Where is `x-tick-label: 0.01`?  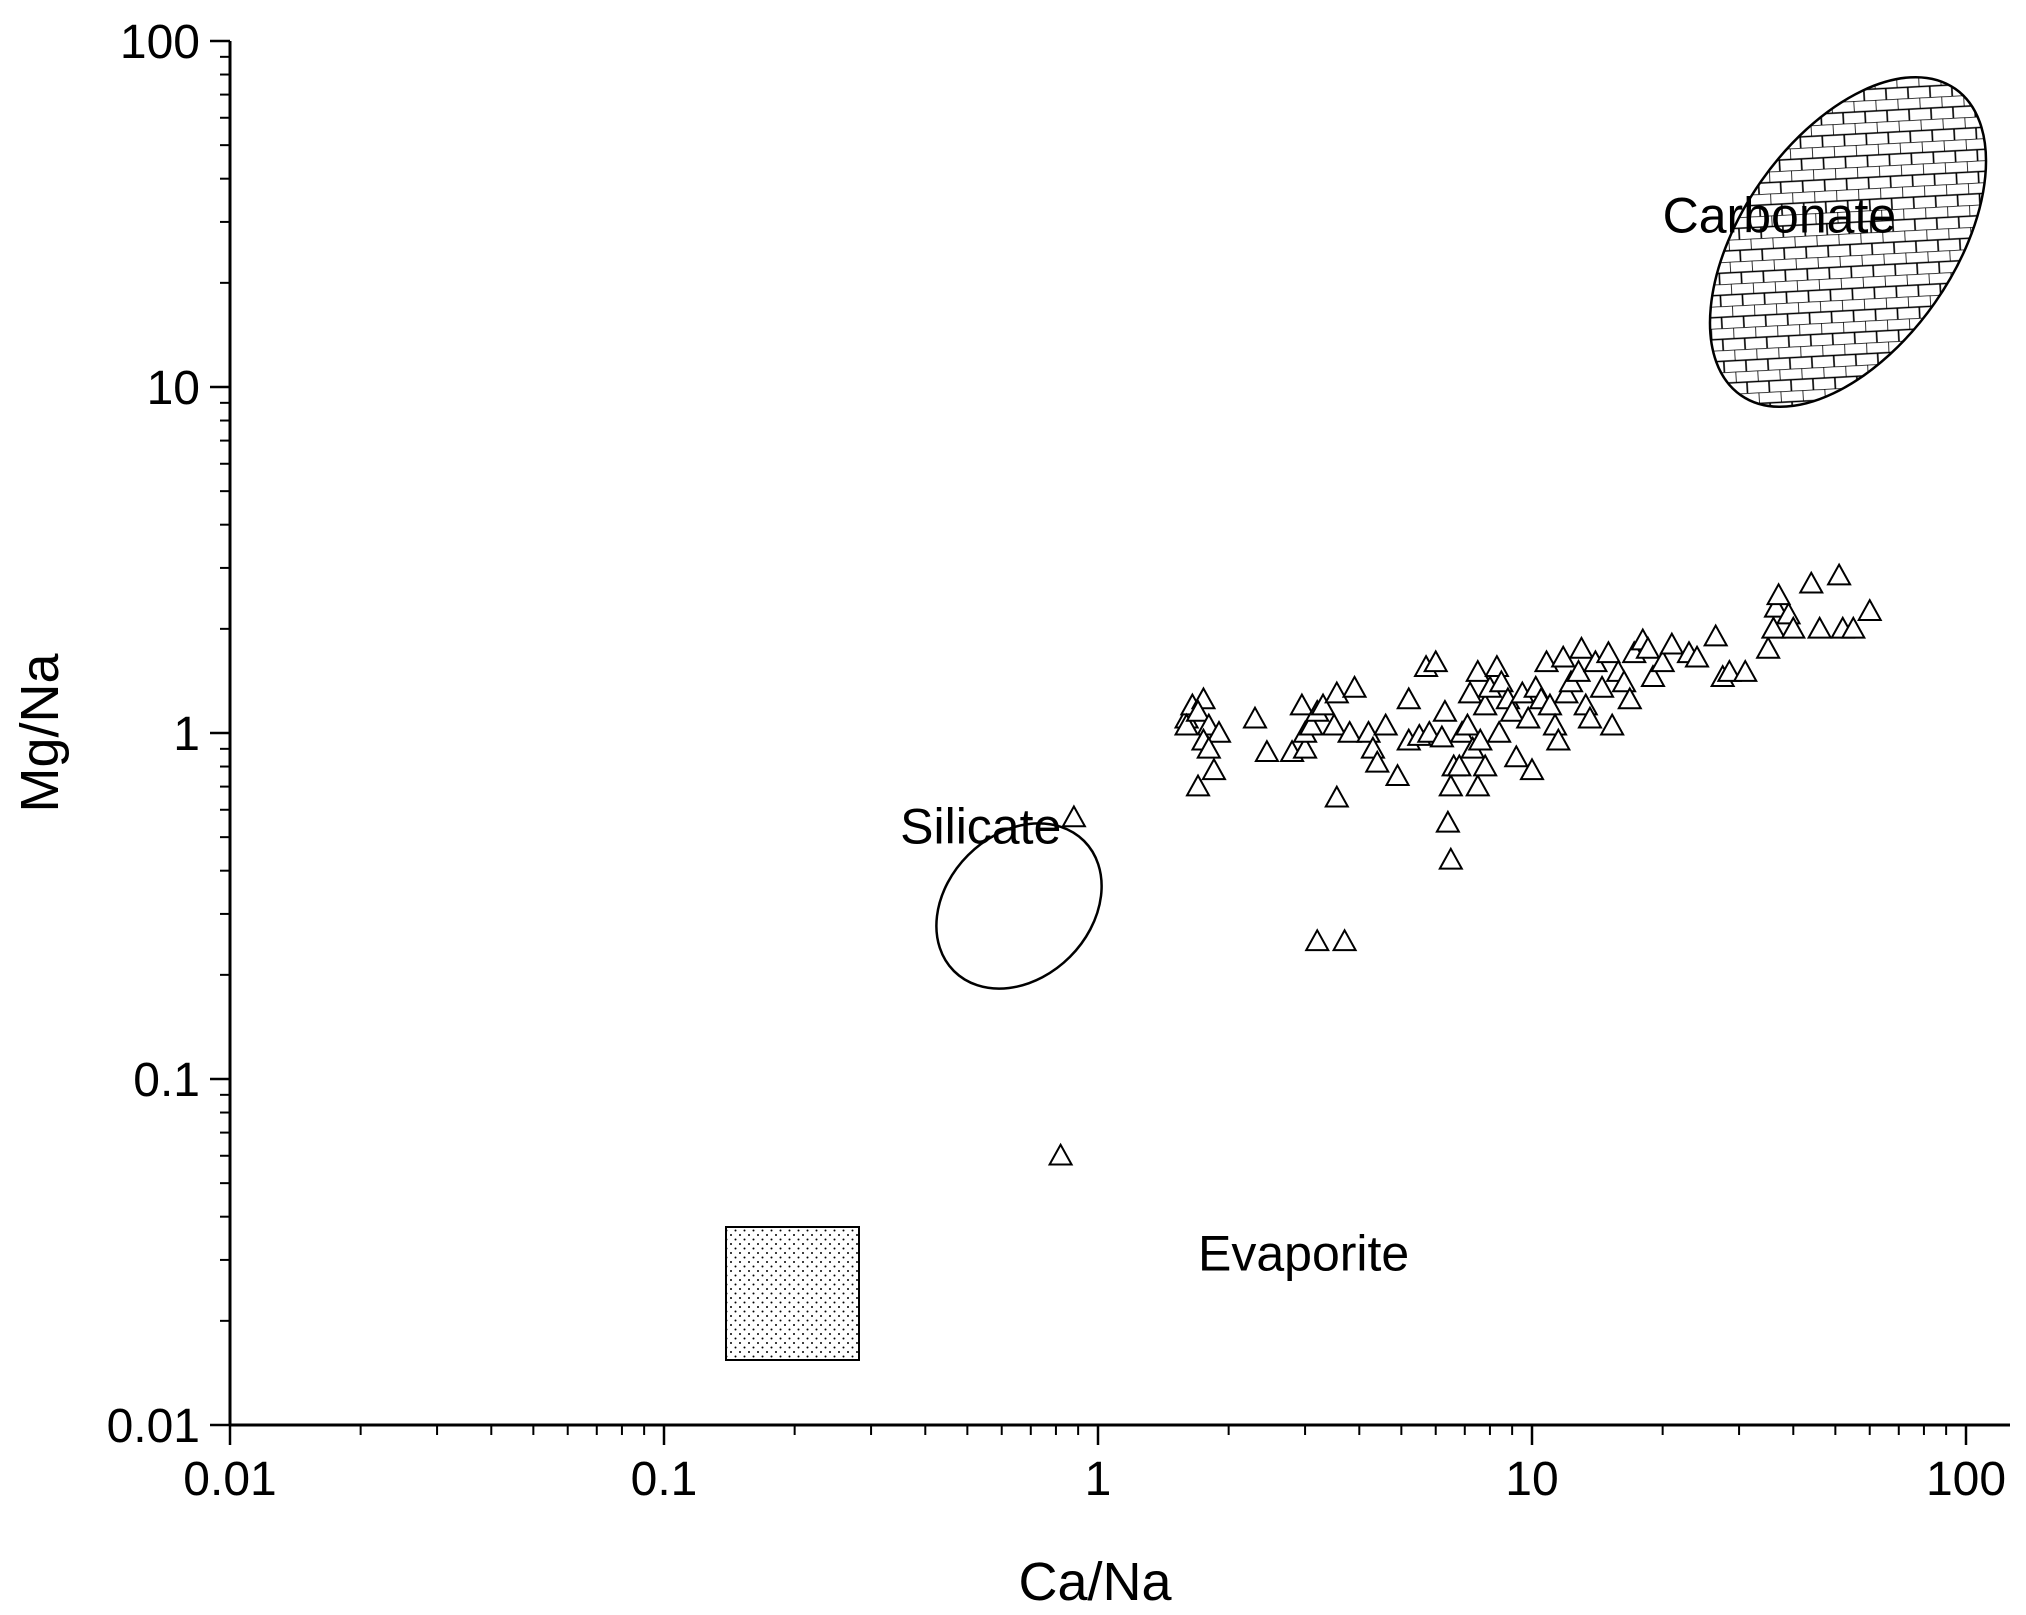 x-tick-label: 0.01 is located at coordinates (229, 1479).